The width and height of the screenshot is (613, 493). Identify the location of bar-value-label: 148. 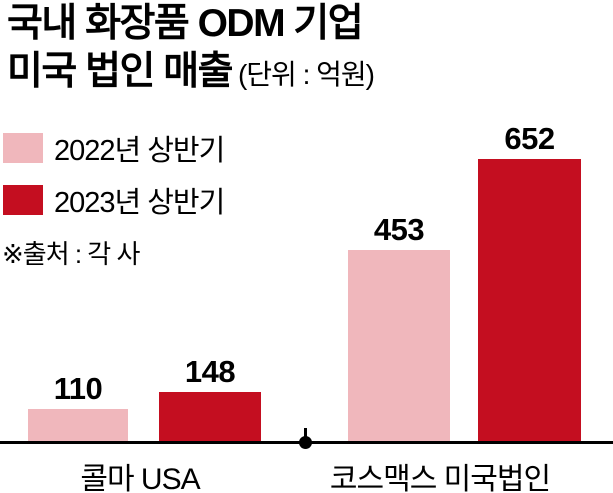
(210, 371).